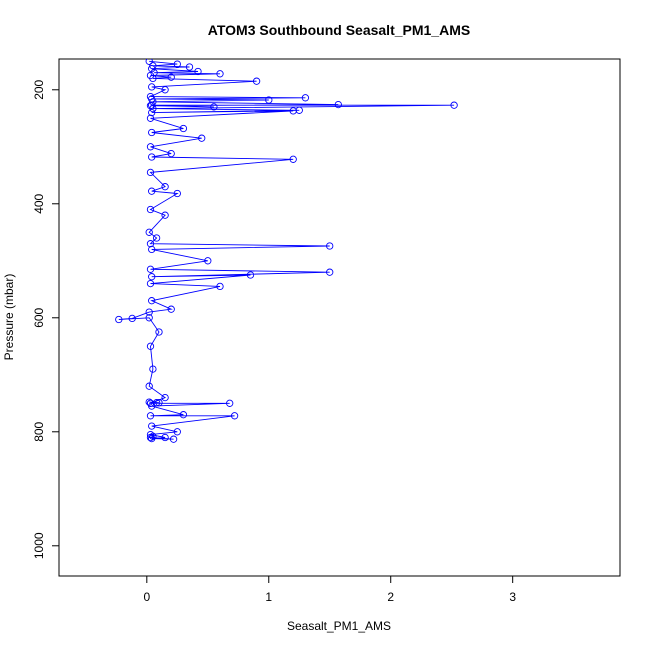 The height and width of the screenshot is (650, 650). I want to click on y-axis-label: Pressure (mbar), so click(9, 317).